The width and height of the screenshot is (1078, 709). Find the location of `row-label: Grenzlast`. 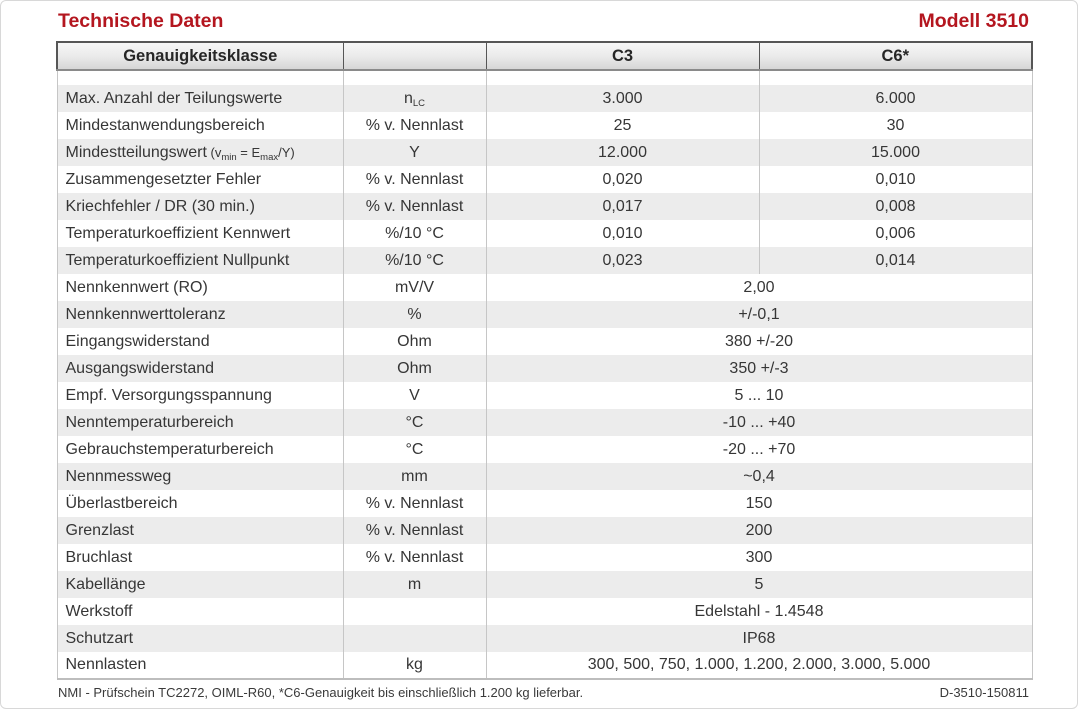

row-label: Grenzlast is located at coordinates (200, 530).